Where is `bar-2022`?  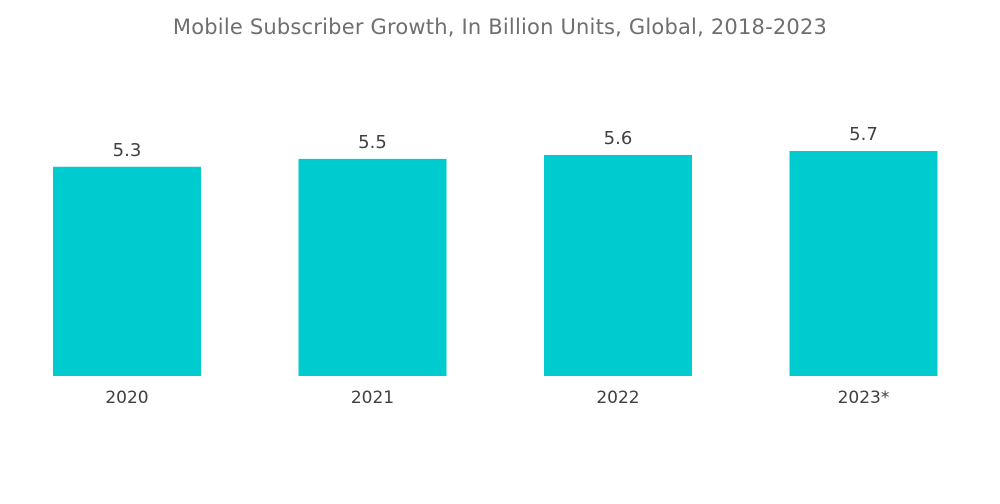
bar-2022 is located at coordinates (618, 265).